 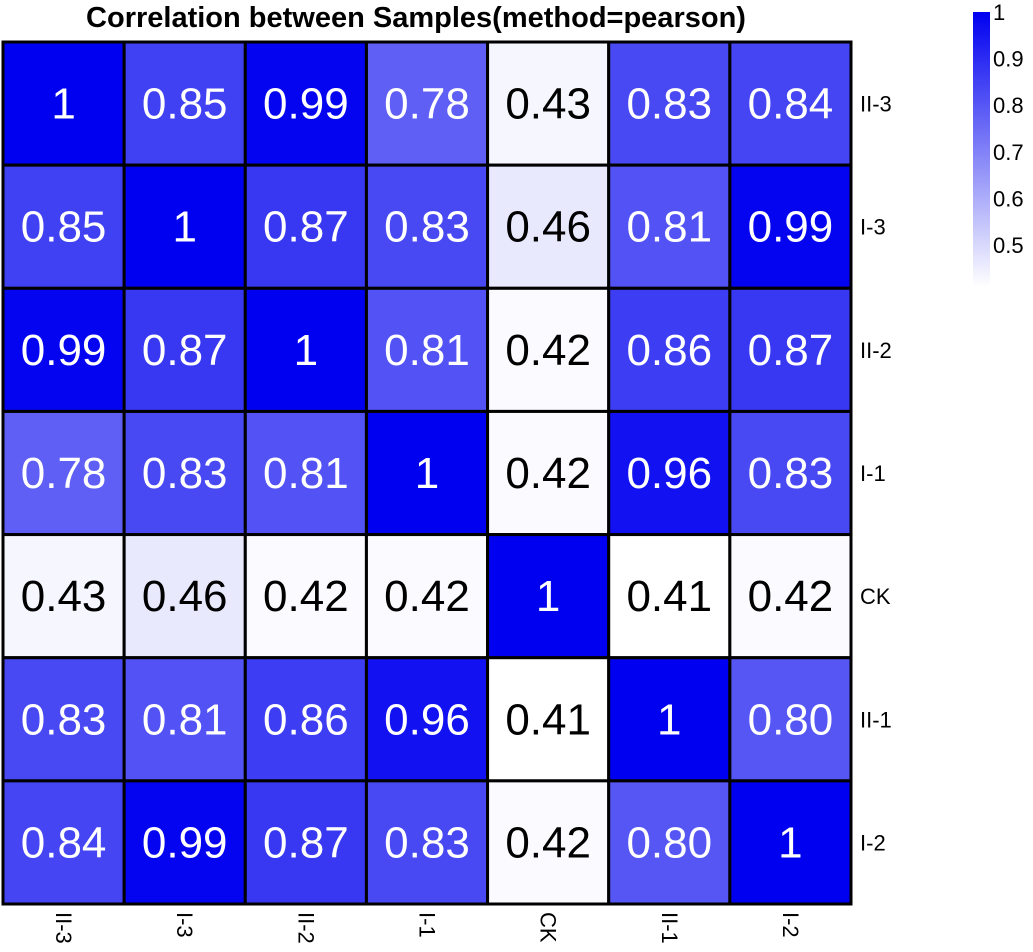 I want to click on column-label: II-3, so click(x=63, y=928).